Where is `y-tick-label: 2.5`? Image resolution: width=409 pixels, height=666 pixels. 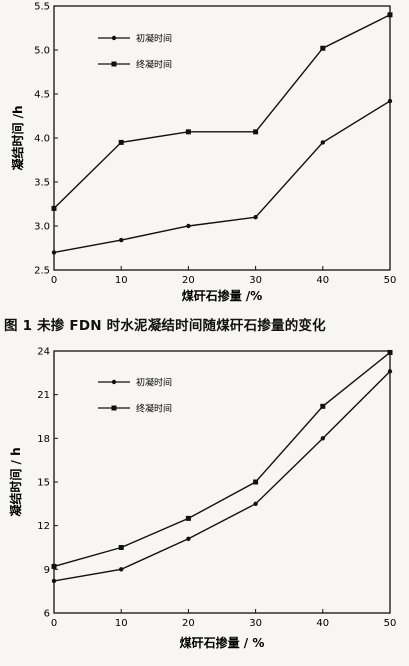 y-tick-label: 2.5 is located at coordinates (42, 271).